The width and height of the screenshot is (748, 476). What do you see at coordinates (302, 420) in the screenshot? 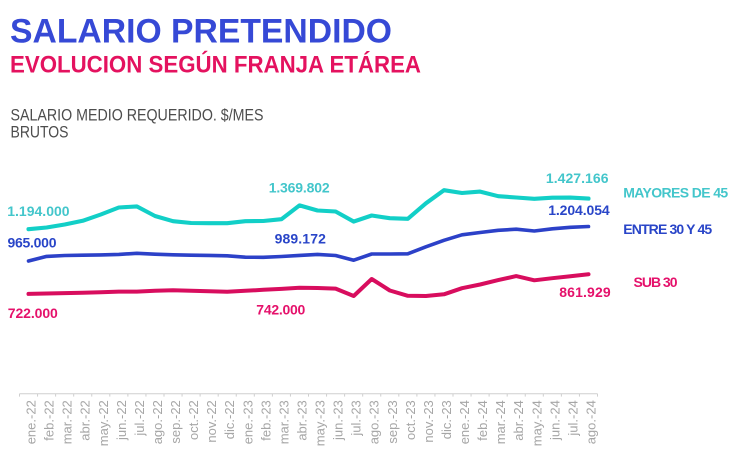
I see `svg-text: abr.-23` at bounding box center [302, 420].